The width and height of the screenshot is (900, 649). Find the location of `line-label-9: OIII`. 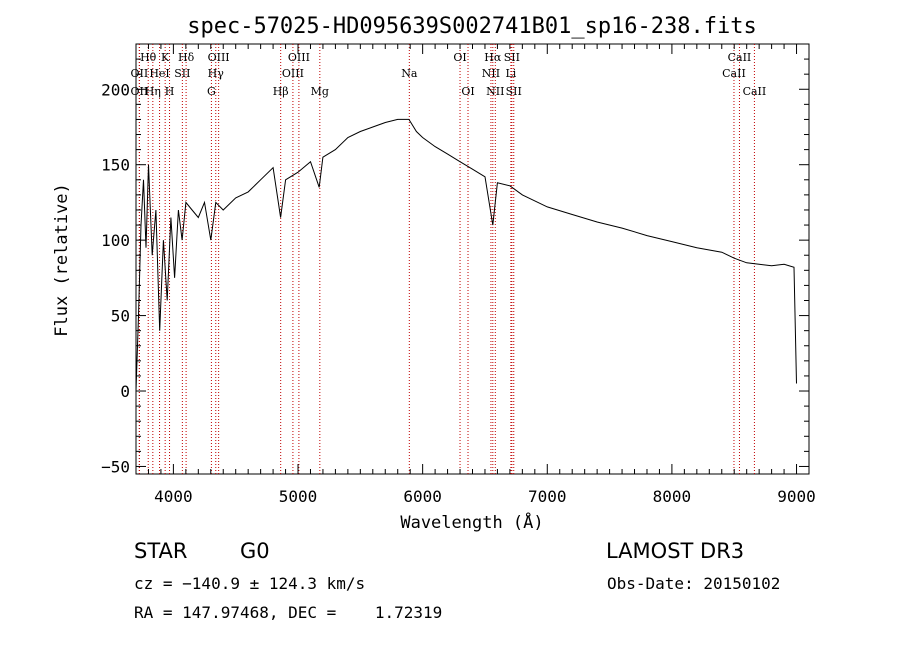

line-label-9: OIII is located at coordinates (219, 57).